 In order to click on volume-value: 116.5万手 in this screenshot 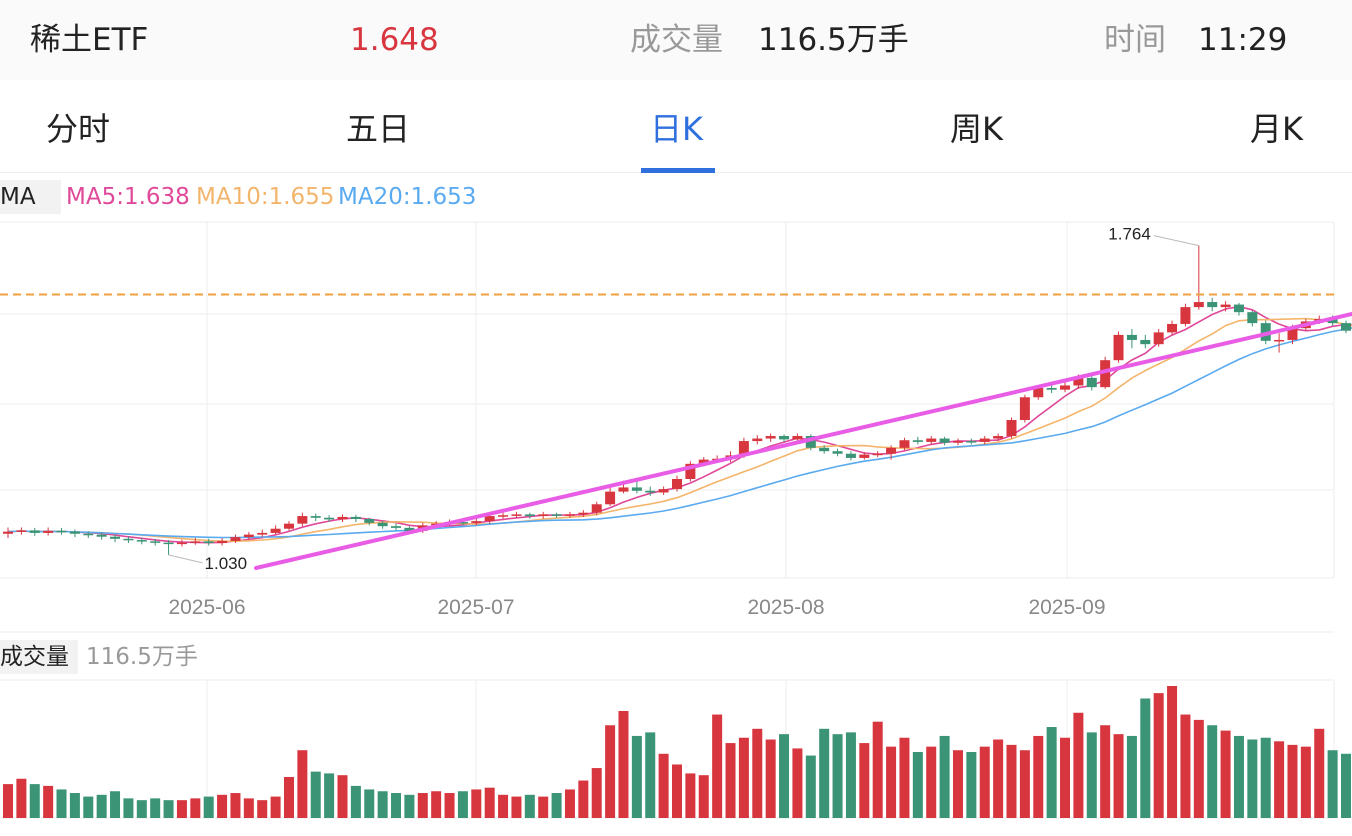, I will do `click(833, 40)`.